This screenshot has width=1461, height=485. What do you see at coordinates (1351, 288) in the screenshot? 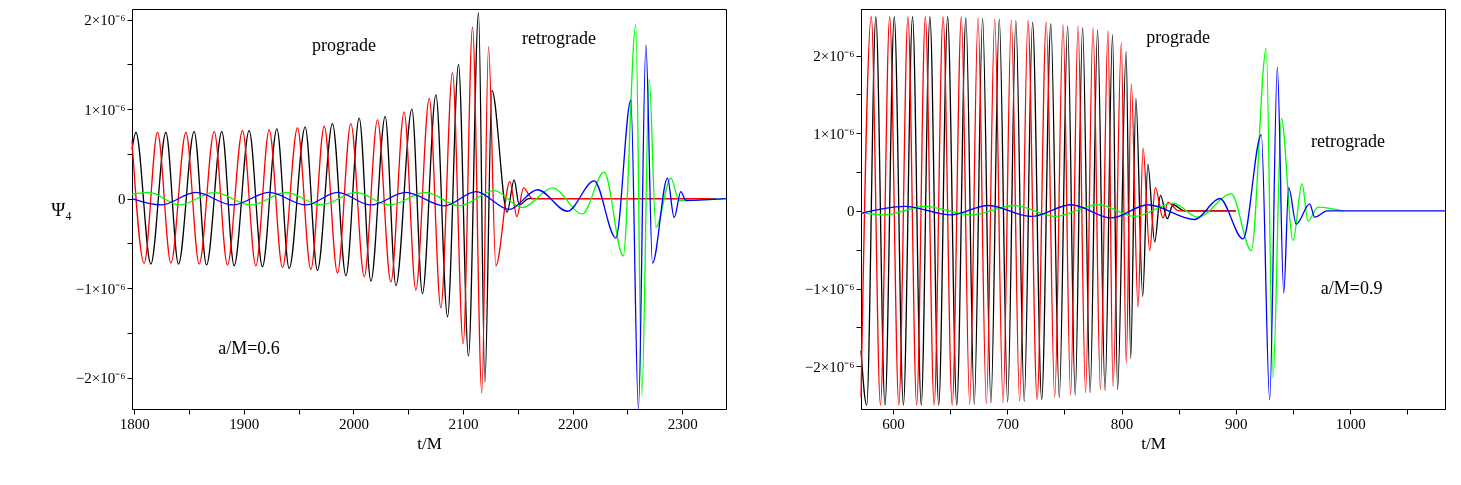
I see `annotation: a/M=0.9` at bounding box center [1351, 288].